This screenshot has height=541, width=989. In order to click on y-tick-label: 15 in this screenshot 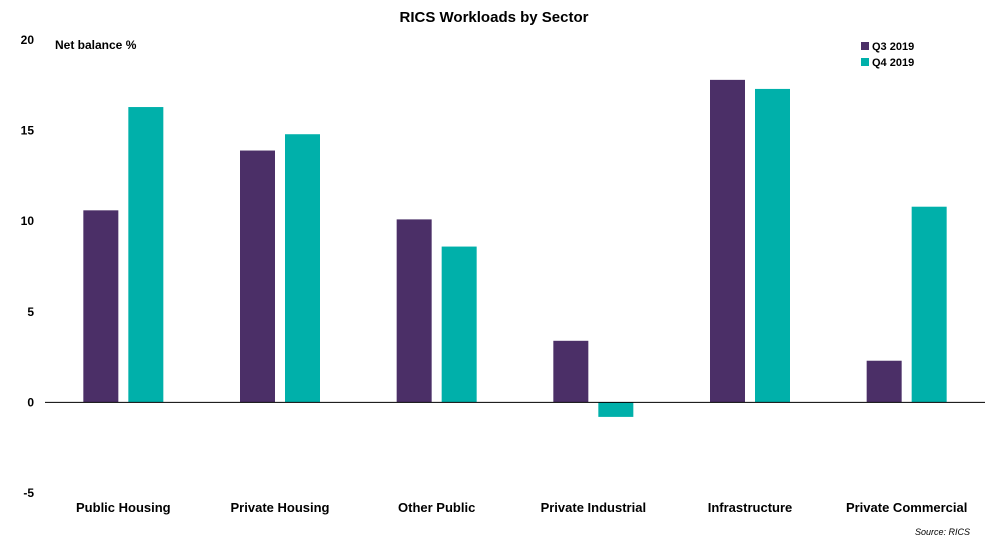, I will do `click(28, 131)`.